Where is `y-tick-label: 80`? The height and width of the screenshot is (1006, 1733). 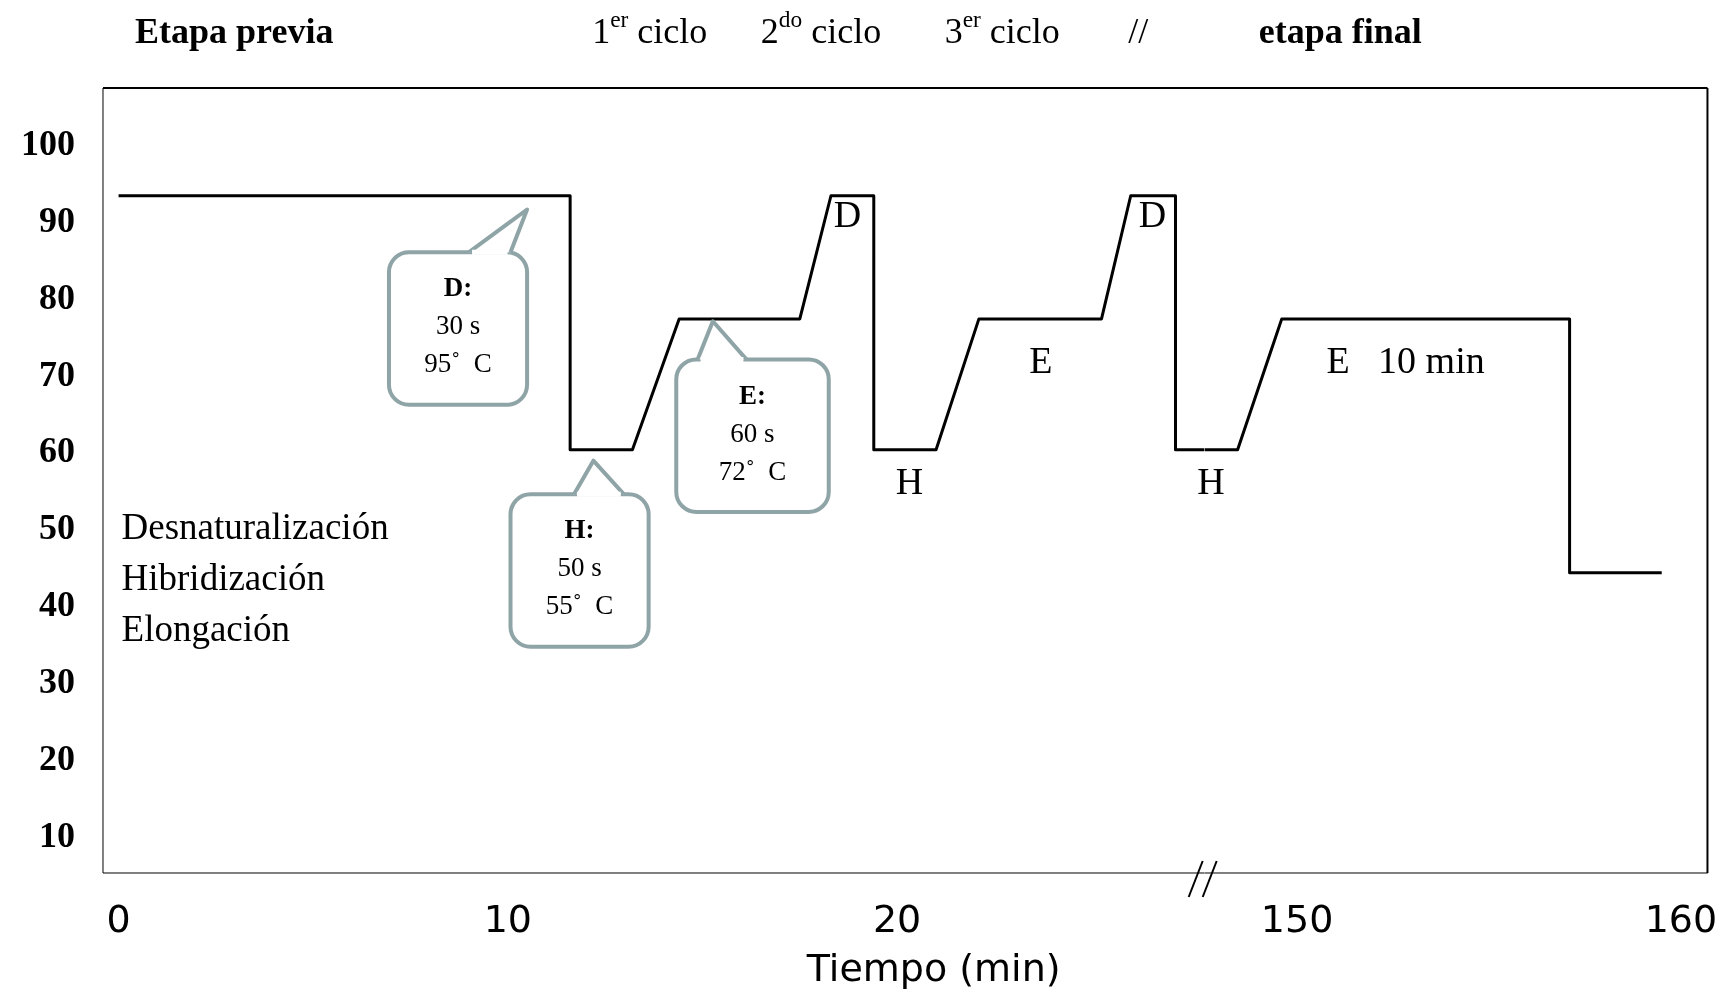
y-tick-label: 80 is located at coordinates (57, 296).